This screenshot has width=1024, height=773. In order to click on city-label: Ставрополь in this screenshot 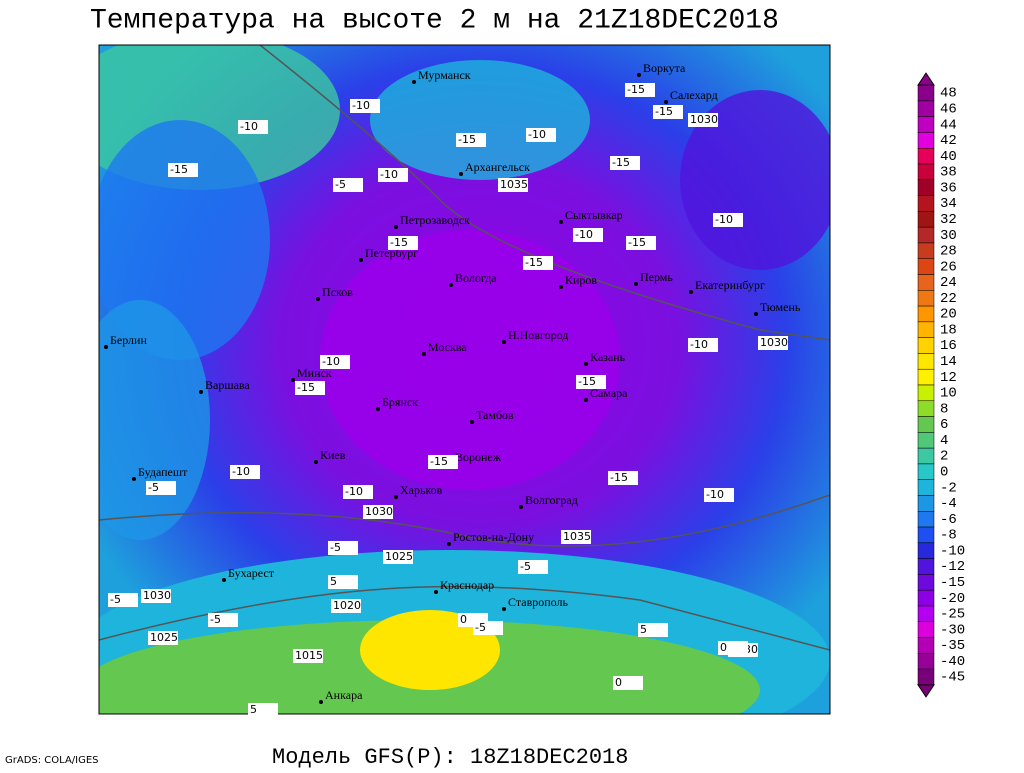, I will do `click(538, 602)`.